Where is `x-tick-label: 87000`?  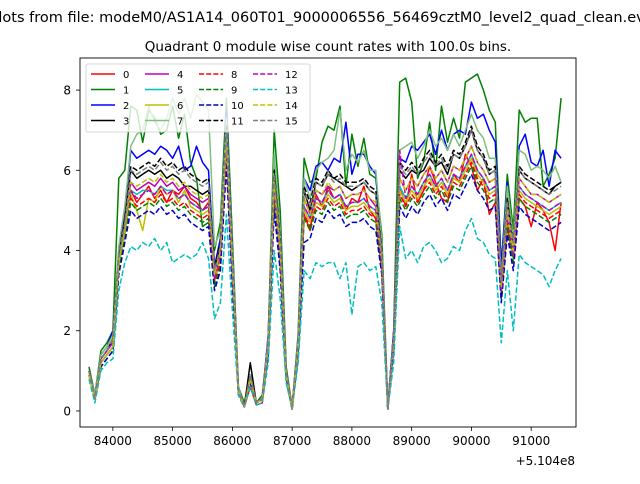
x-tick-label: 87000 is located at coordinates (292, 441).